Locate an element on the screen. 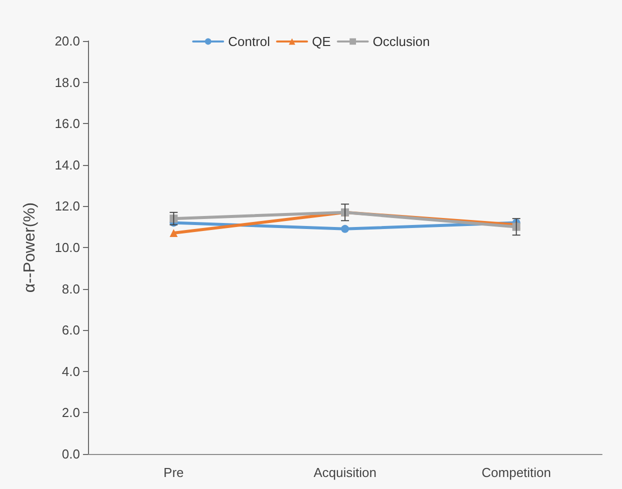  y-tick-label: 10.0 is located at coordinates (67, 247).